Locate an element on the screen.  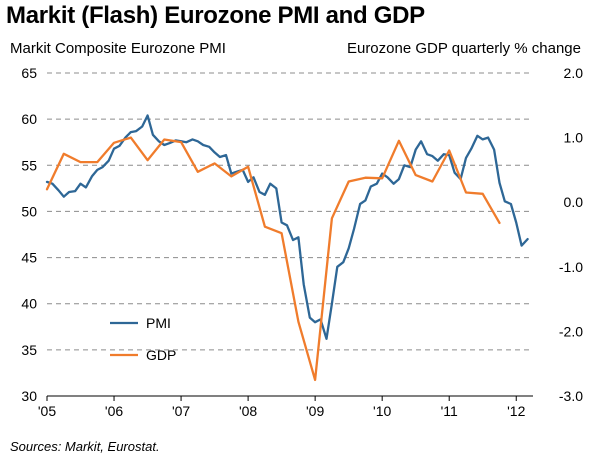
y-left-tick-label: 55 is located at coordinates (29, 165).